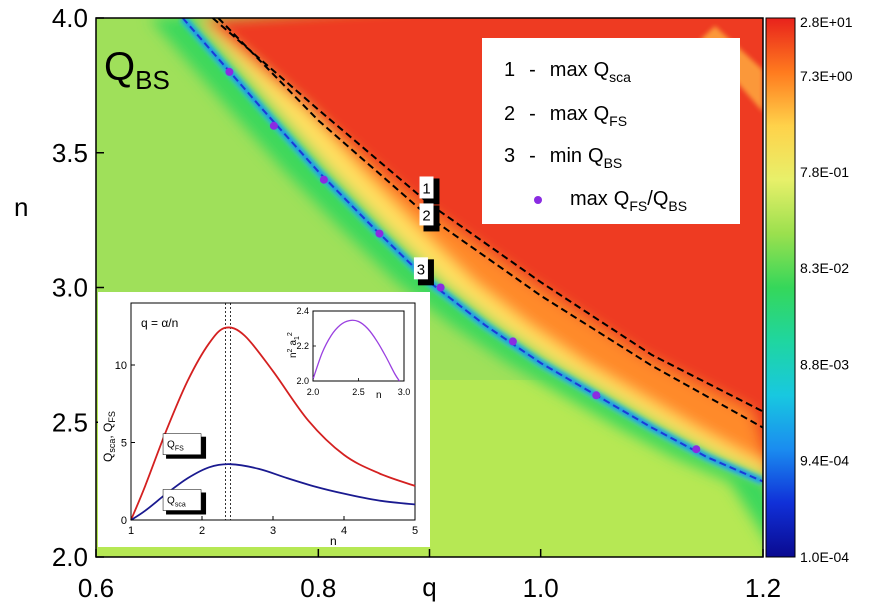  I want to click on svg-text: 1, so click(426, 188).